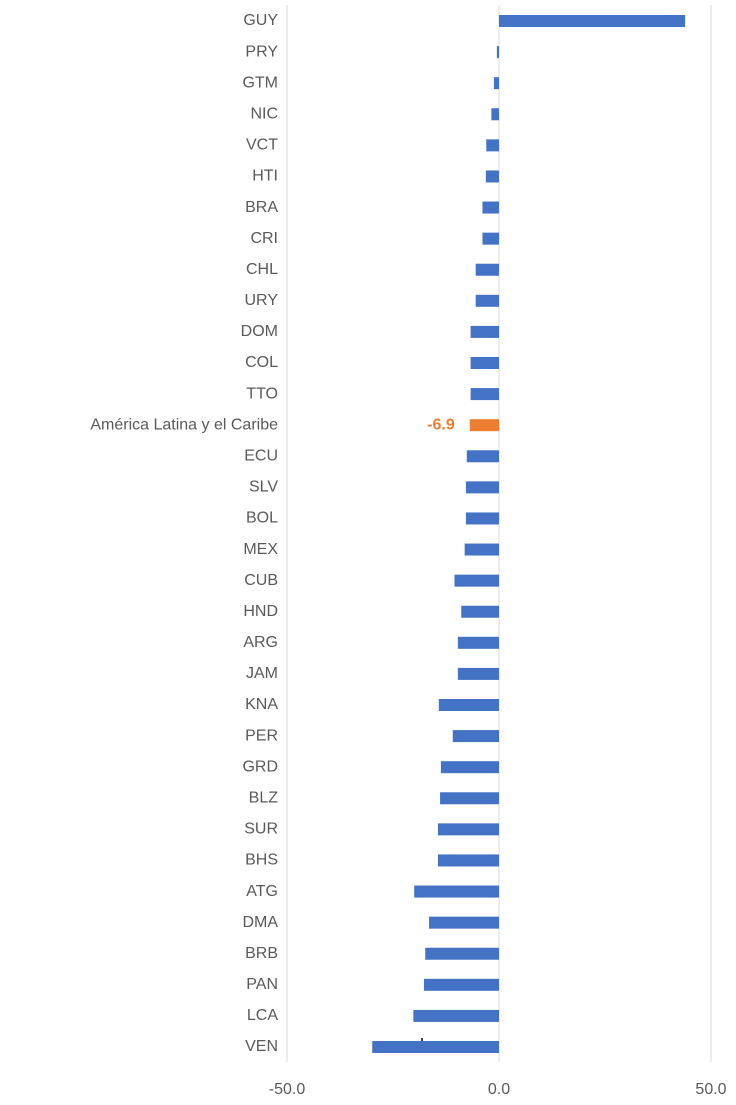 The height and width of the screenshot is (1105, 736). Describe the element at coordinates (260, 20) in the screenshot. I see `y-tick-label: GUY` at that location.